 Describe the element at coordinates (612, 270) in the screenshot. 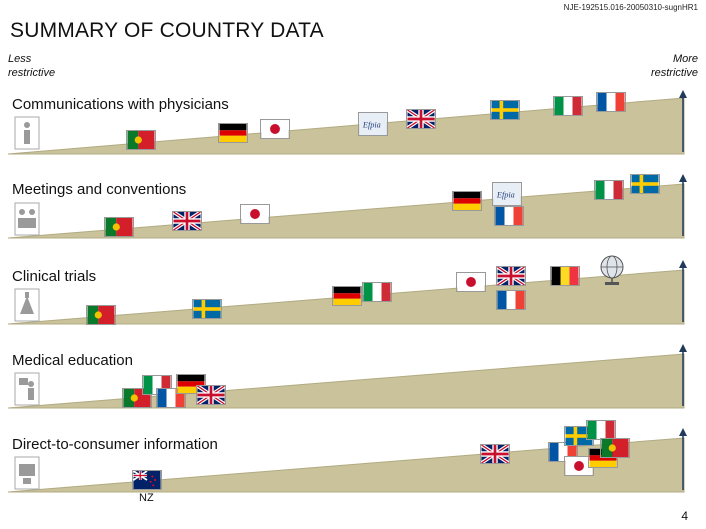

I see `globe-icon` at that location.